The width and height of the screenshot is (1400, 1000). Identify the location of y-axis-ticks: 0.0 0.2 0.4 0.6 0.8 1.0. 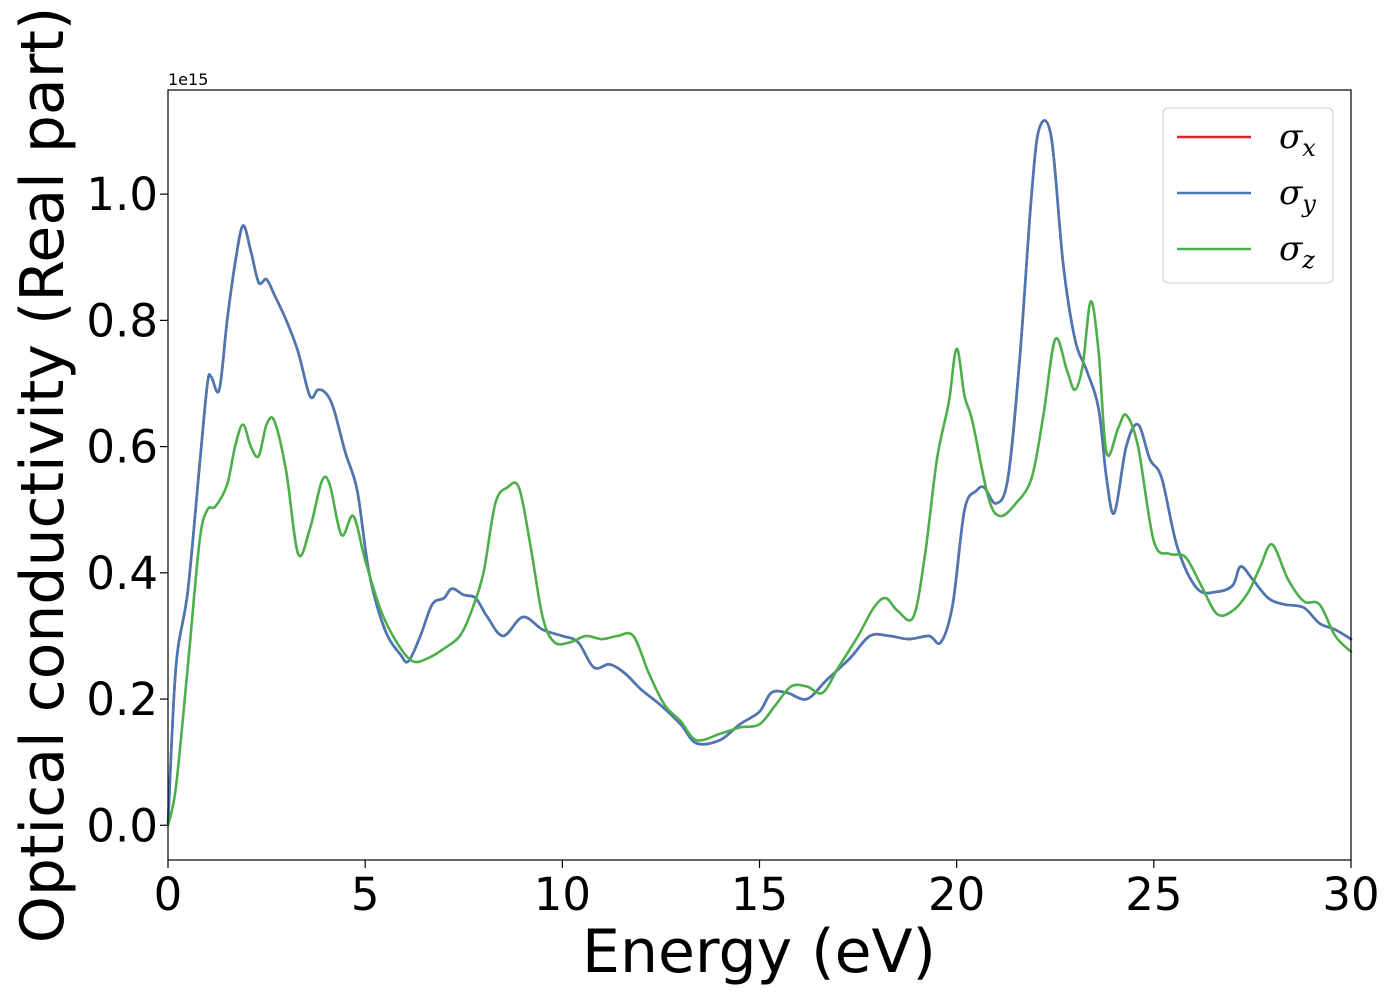
(127, 510).